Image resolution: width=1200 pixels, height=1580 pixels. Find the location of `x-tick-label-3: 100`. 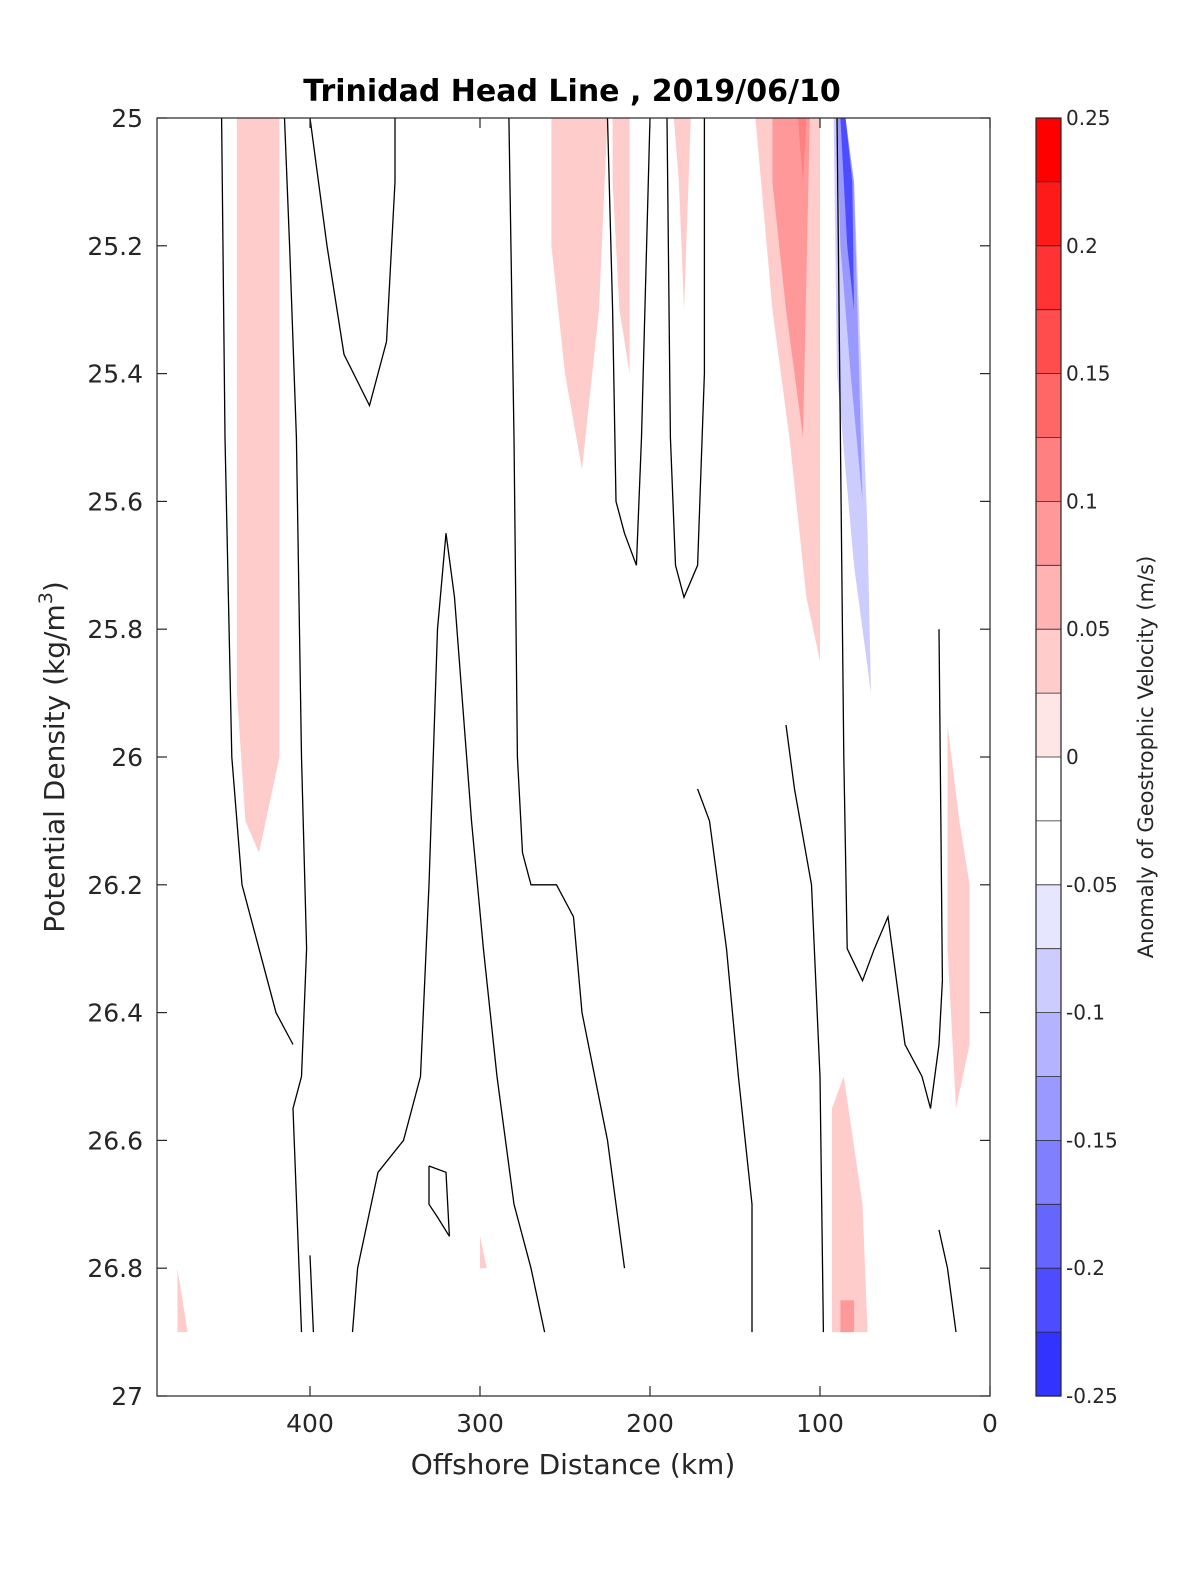

x-tick-label-3: 100 is located at coordinates (820, 1423).